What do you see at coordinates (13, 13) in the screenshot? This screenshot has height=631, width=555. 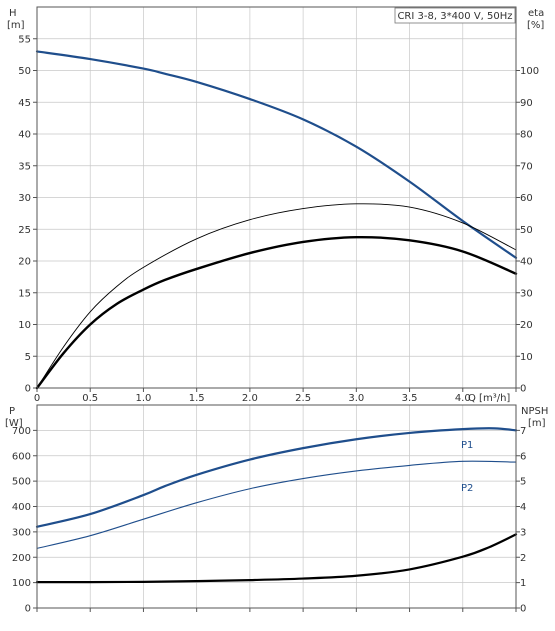 I see `head-axis-label: H` at bounding box center [13, 13].